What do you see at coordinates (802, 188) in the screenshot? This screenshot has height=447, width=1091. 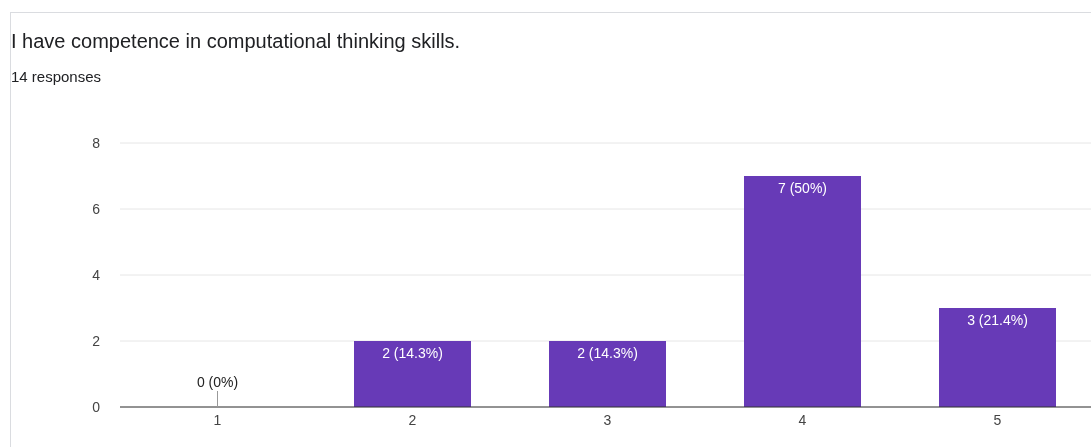 I see `data-label: 7 (50%)` at bounding box center [802, 188].